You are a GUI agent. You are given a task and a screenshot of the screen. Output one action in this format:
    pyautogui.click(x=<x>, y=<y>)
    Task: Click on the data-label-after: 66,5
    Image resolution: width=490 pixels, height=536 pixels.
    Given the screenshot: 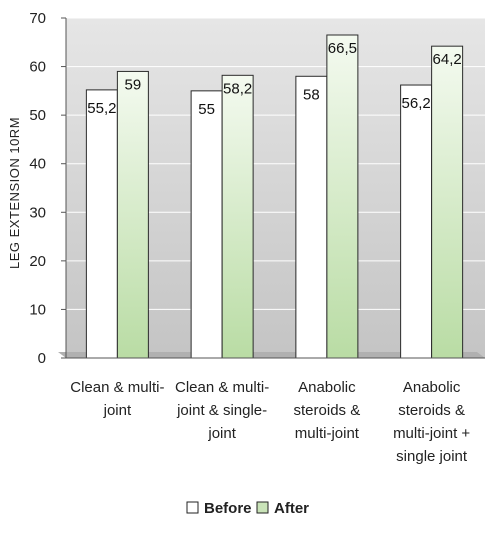 What is the action you would take?
    pyautogui.click(x=342, y=48)
    